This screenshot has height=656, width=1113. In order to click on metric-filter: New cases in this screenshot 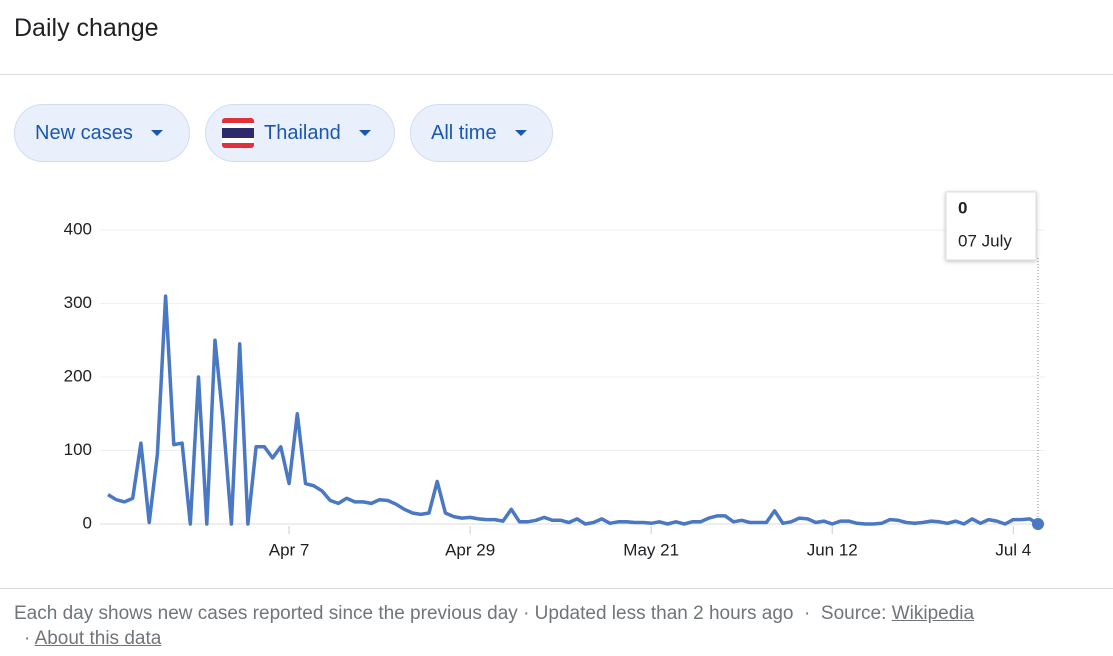, I will do `click(102, 133)`.